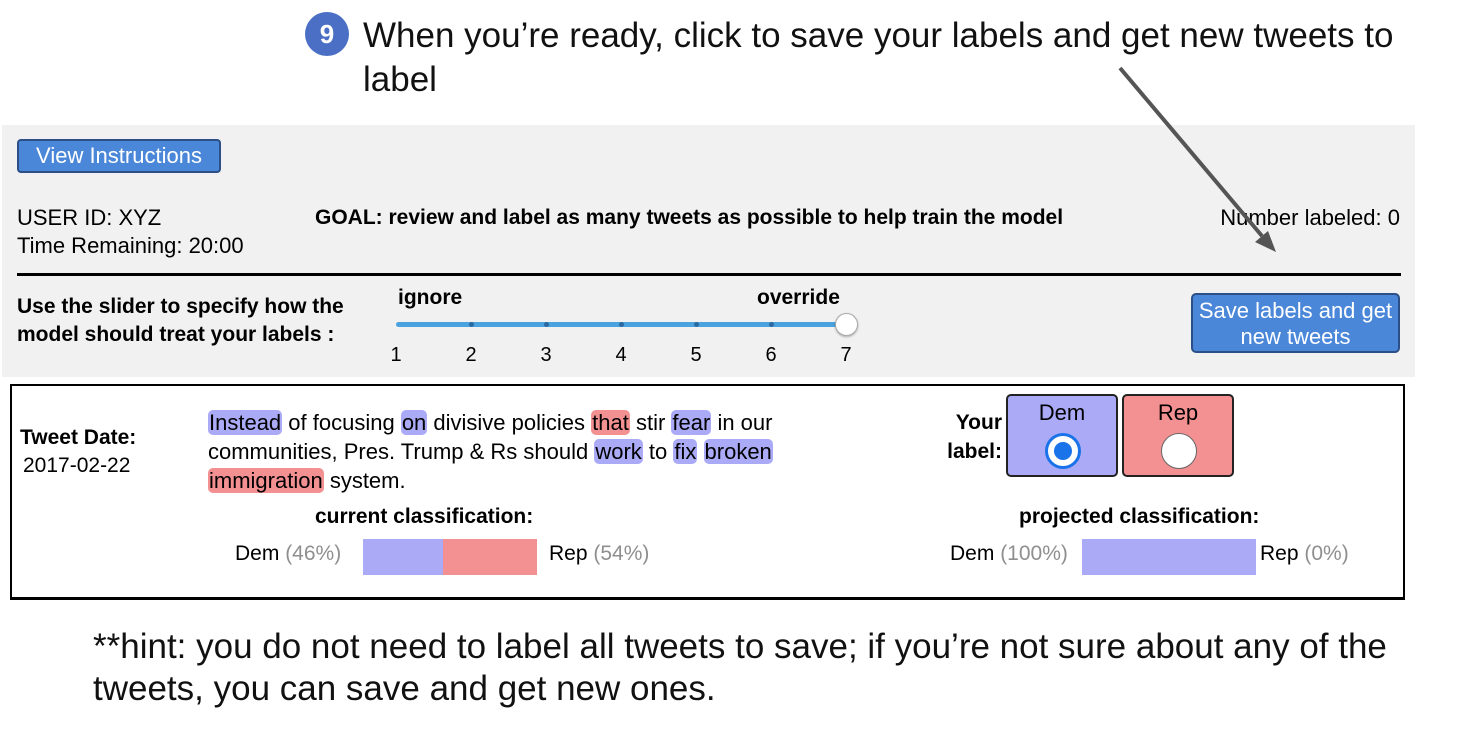 This screenshot has height=730, width=1482. What do you see at coordinates (424, 516) in the screenshot?
I see `current-classification-title: current classification:` at bounding box center [424, 516].